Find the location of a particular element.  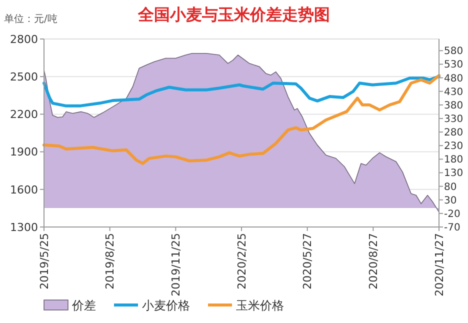

x-tick-label: 2020/11/27 is located at coordinates (439, 264).